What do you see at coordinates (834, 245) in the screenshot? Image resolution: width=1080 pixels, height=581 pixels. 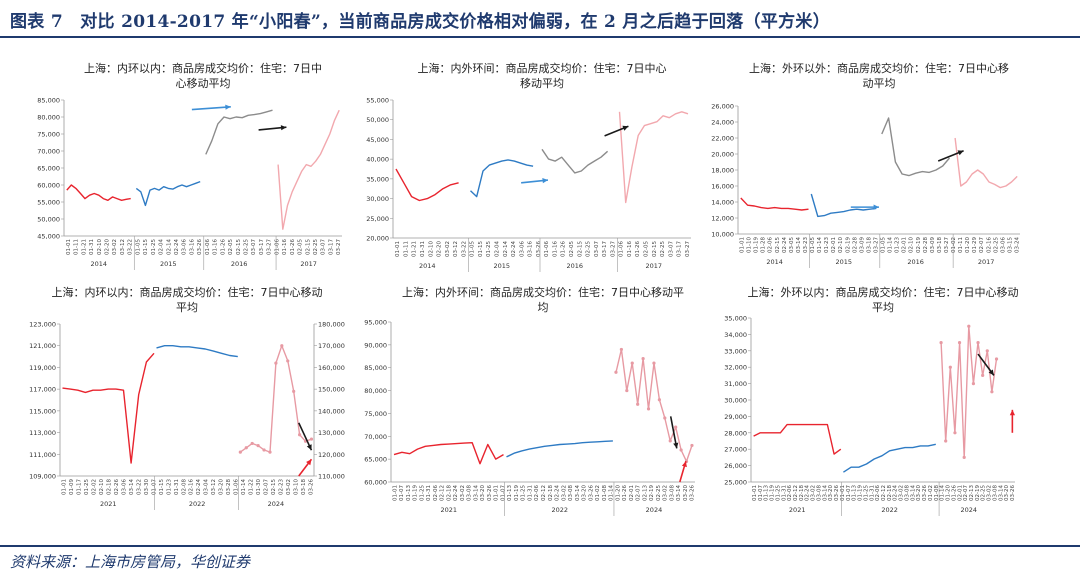 I see `x-tick-label: 02-01` at bounding box center [834, 245].